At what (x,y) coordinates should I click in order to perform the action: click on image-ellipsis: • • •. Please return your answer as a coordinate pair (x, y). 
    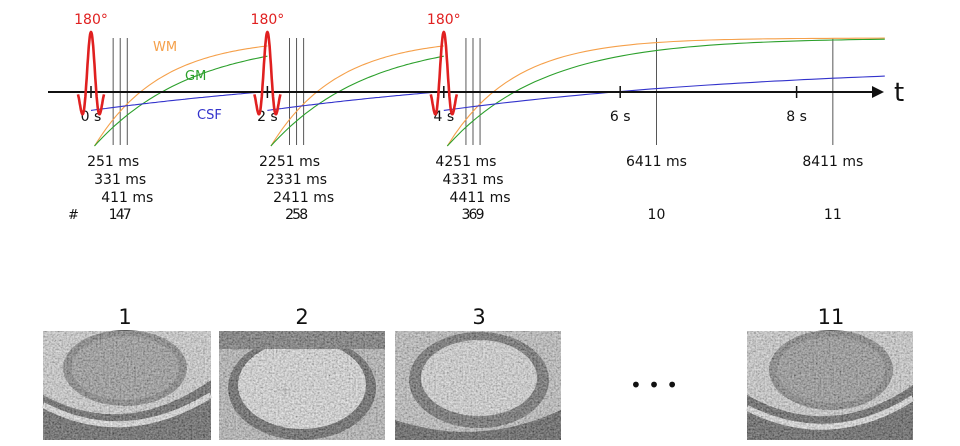
    Looking at the image, I should click on (654, 385).